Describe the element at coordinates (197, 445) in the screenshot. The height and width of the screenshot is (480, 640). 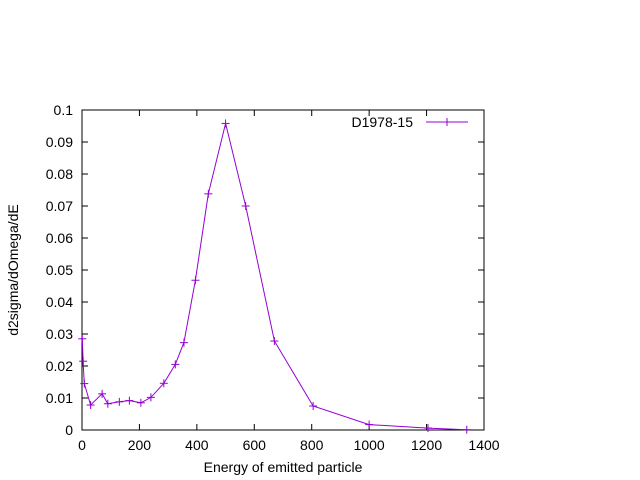
I see `x-tick-label: 400` at that location.